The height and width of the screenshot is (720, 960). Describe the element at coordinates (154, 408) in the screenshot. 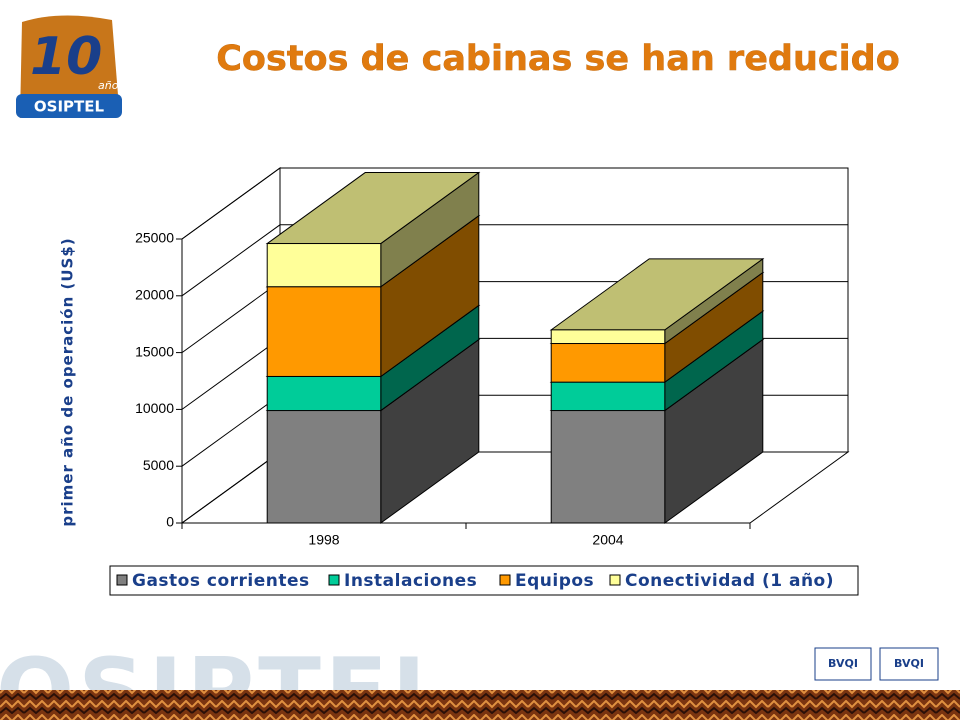

I see `y-tick-label: 10000` at that location.